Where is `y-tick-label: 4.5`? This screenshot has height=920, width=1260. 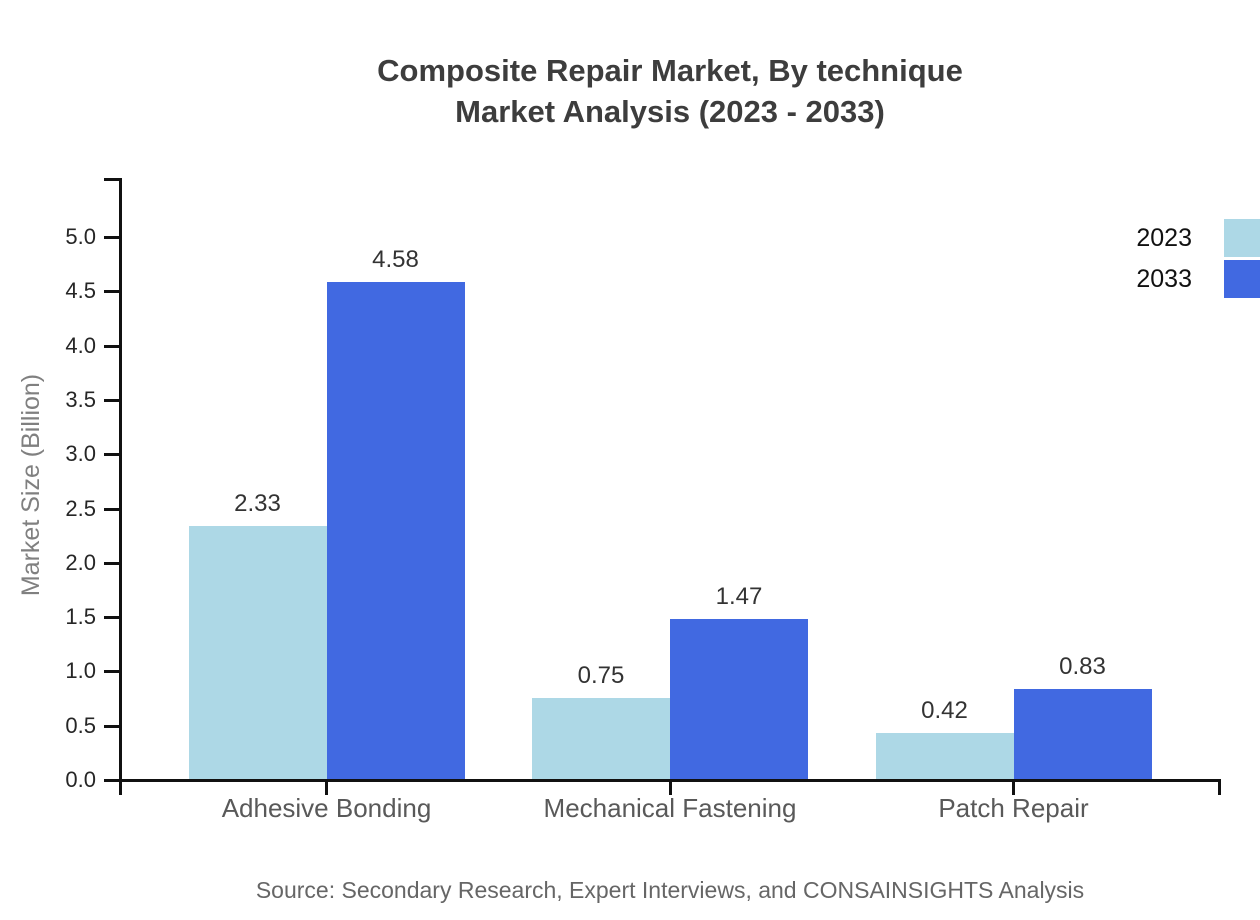
y-tick-label: 4.5 is located at coordinates (80, 290).